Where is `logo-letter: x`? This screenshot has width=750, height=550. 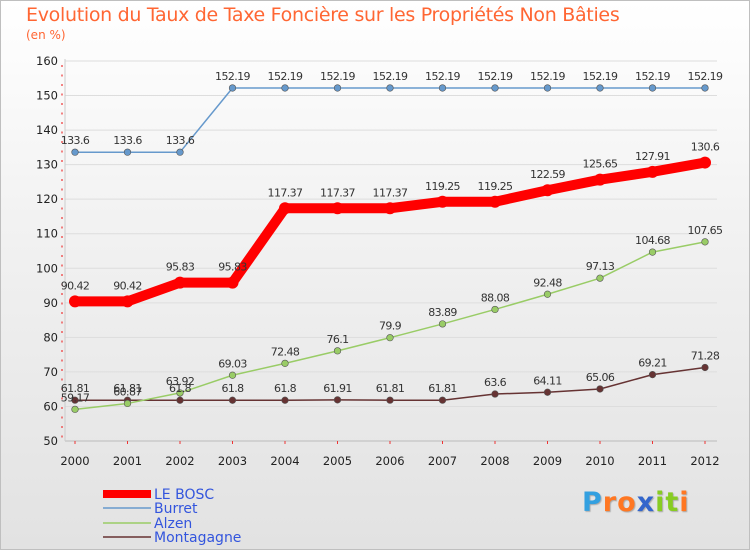
logo-letter: x is located at coordinates (646, 502).